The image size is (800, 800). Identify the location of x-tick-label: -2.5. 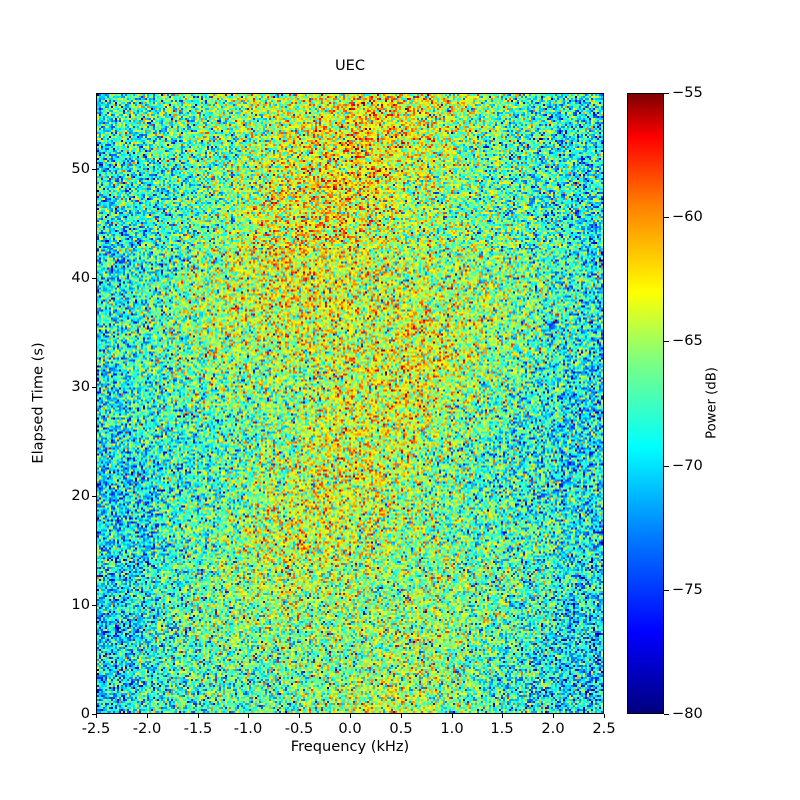
(96, 728).